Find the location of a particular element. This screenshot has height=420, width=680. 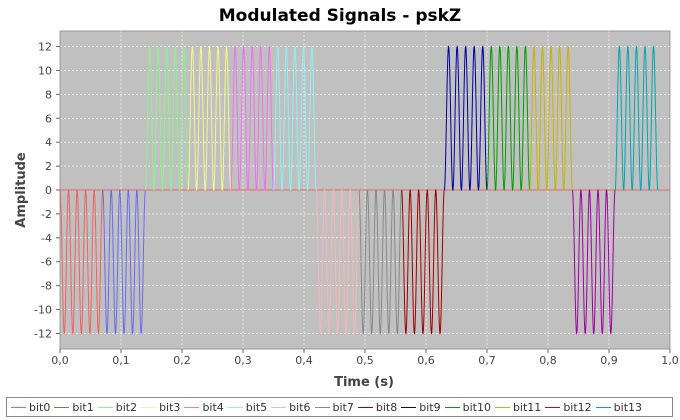

legend-item-bit10: bit10 is located at coordinates (467, 407).